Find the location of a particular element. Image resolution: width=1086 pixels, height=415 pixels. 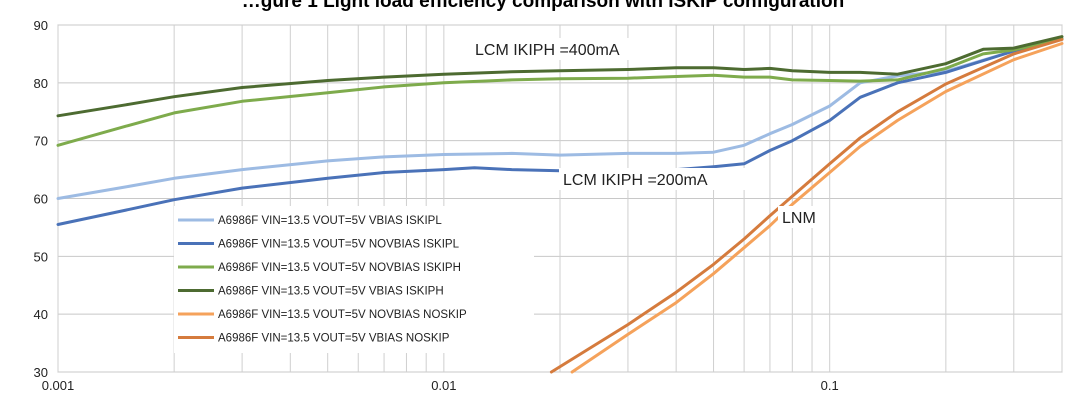

x-tick-label: 0.001 is located at coordinates (58, 385).